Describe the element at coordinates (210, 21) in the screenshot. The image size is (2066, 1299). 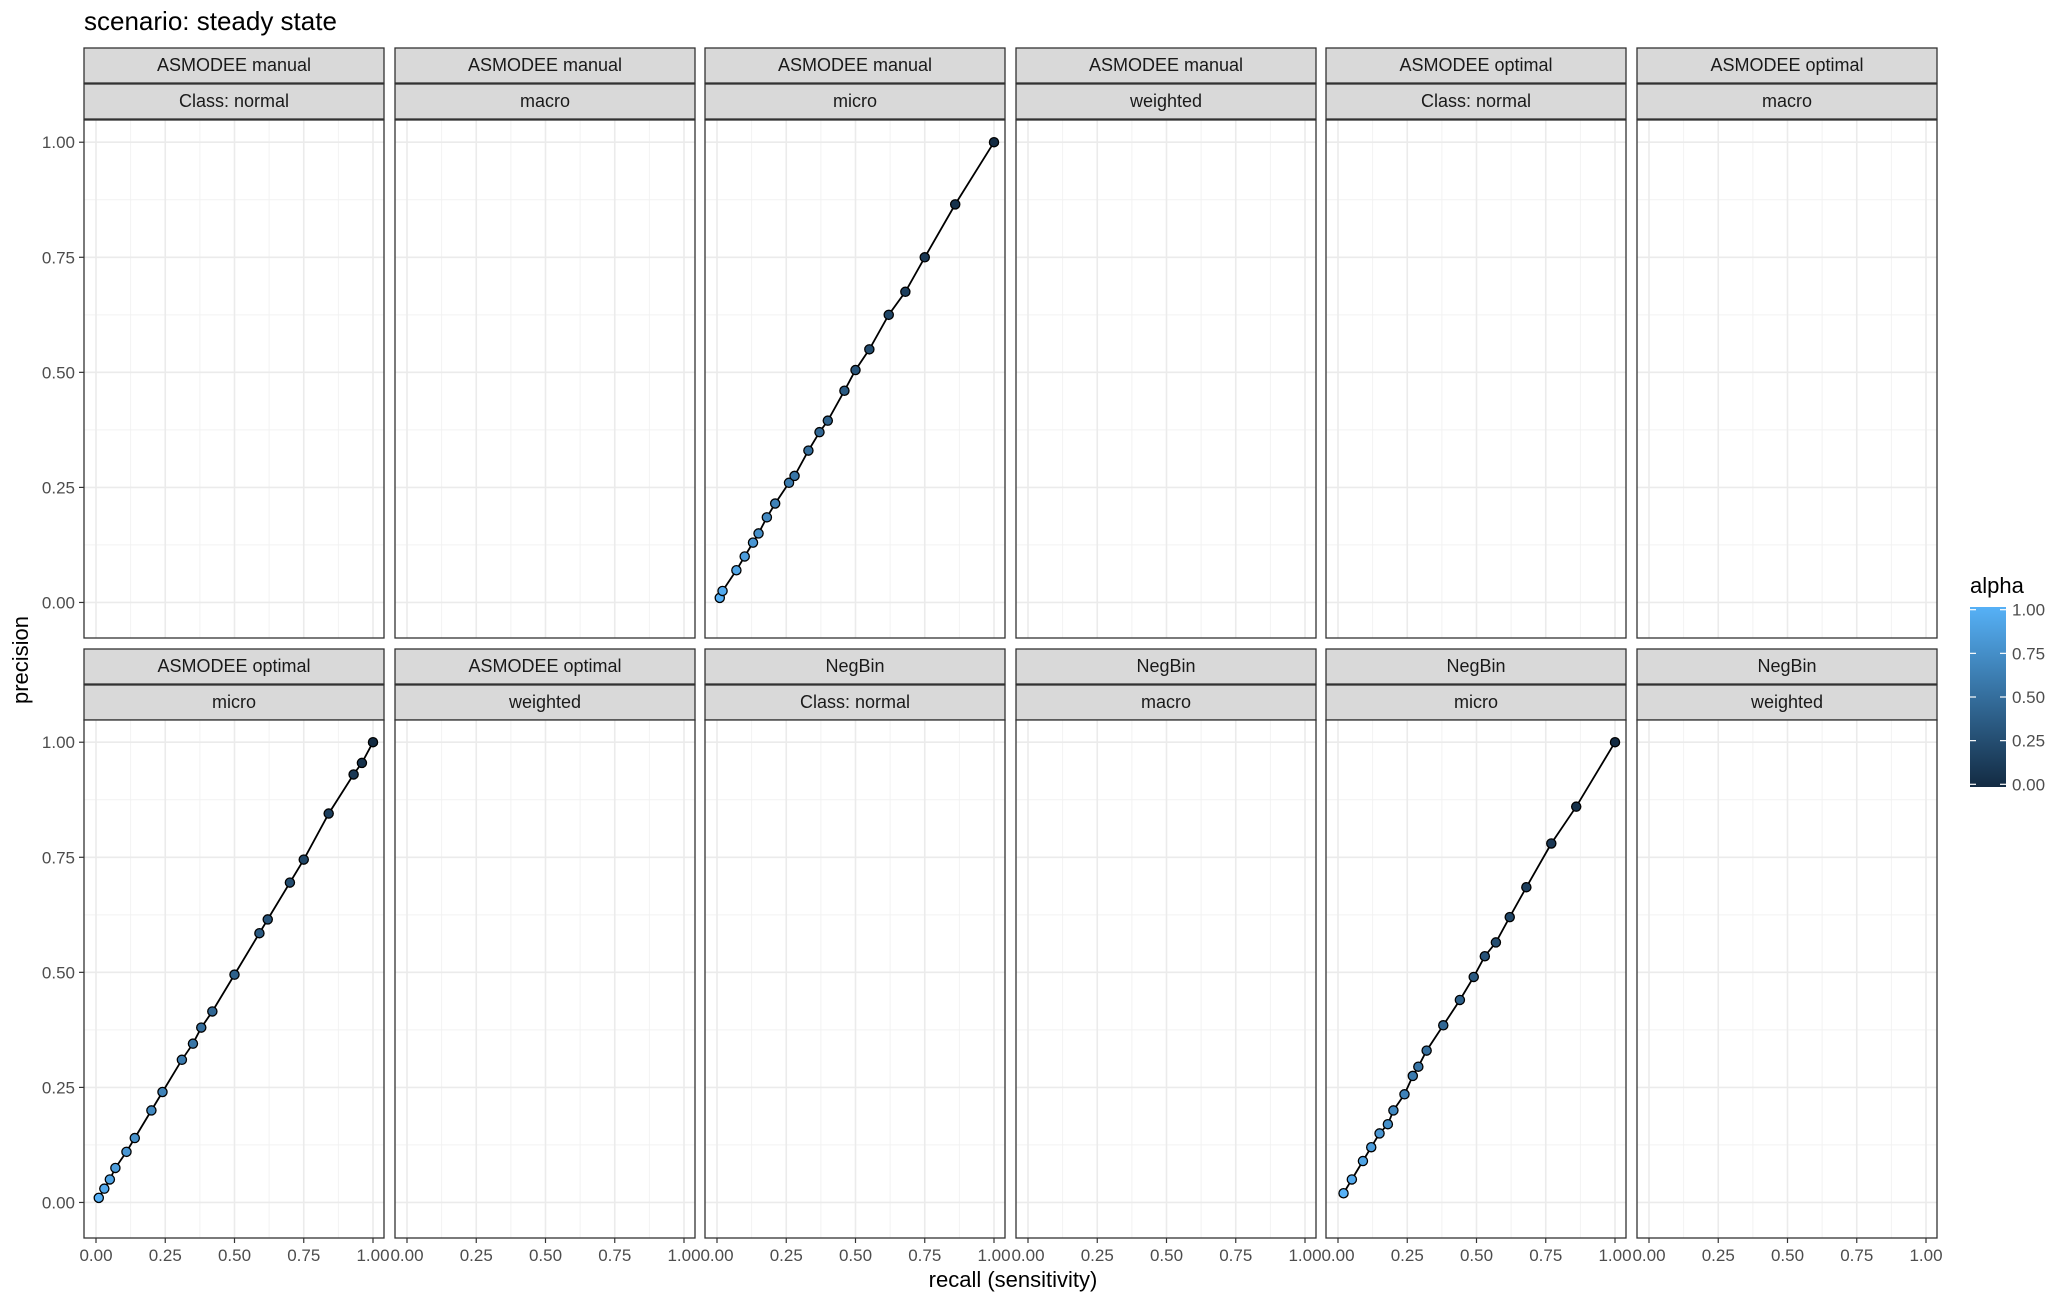
I see `chart-title: scenario: steady state` at that location.